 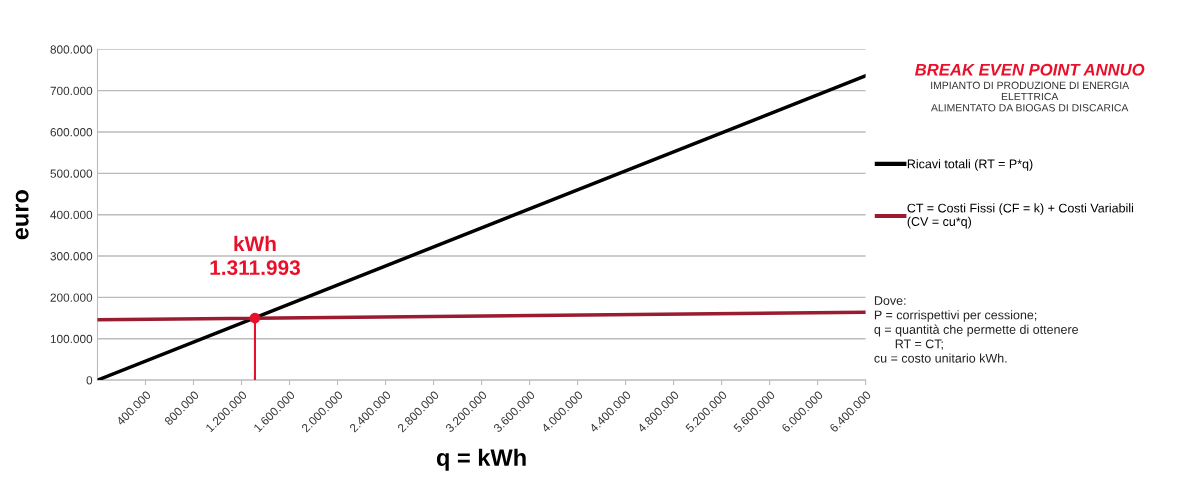 What do you see at coordinates (970, 165) in the screenshot?
I see `legend-label: Ricavi totali (RT = P*q)` at bounding box center [970, 165].